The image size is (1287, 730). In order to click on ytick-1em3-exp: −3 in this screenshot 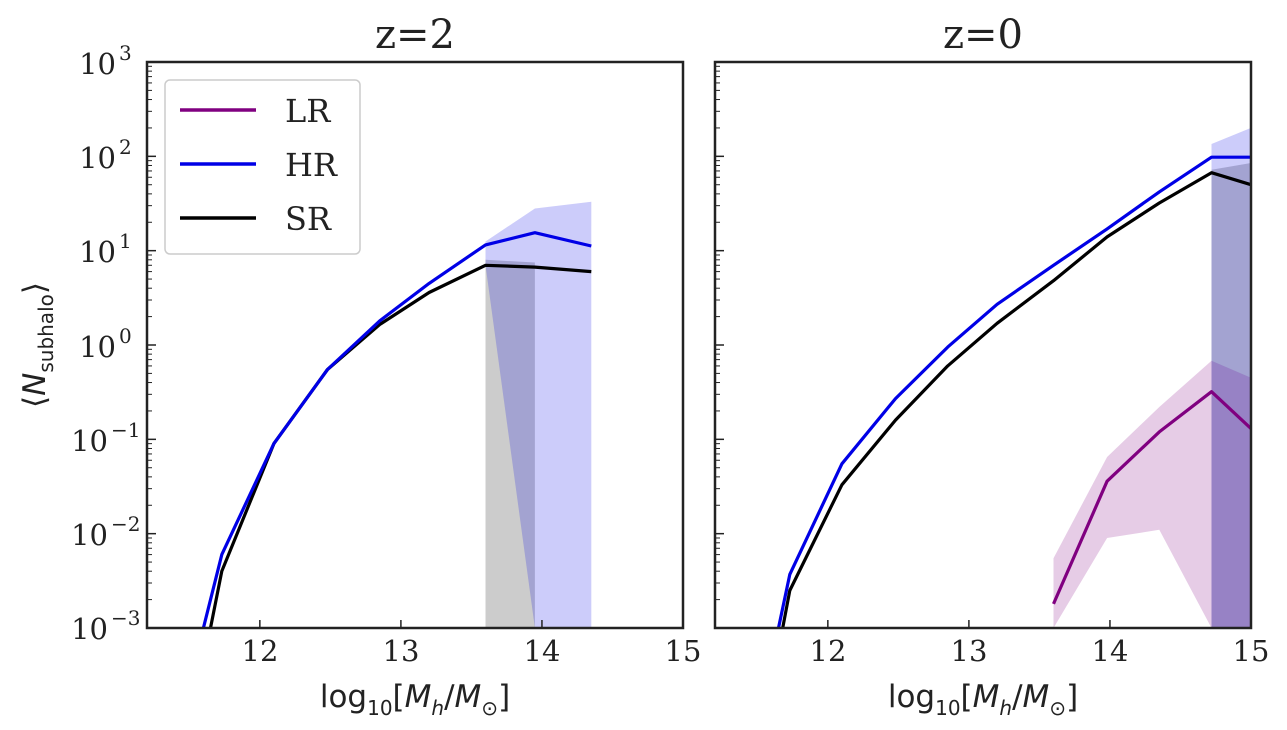, I will do `click(125, 618)`.